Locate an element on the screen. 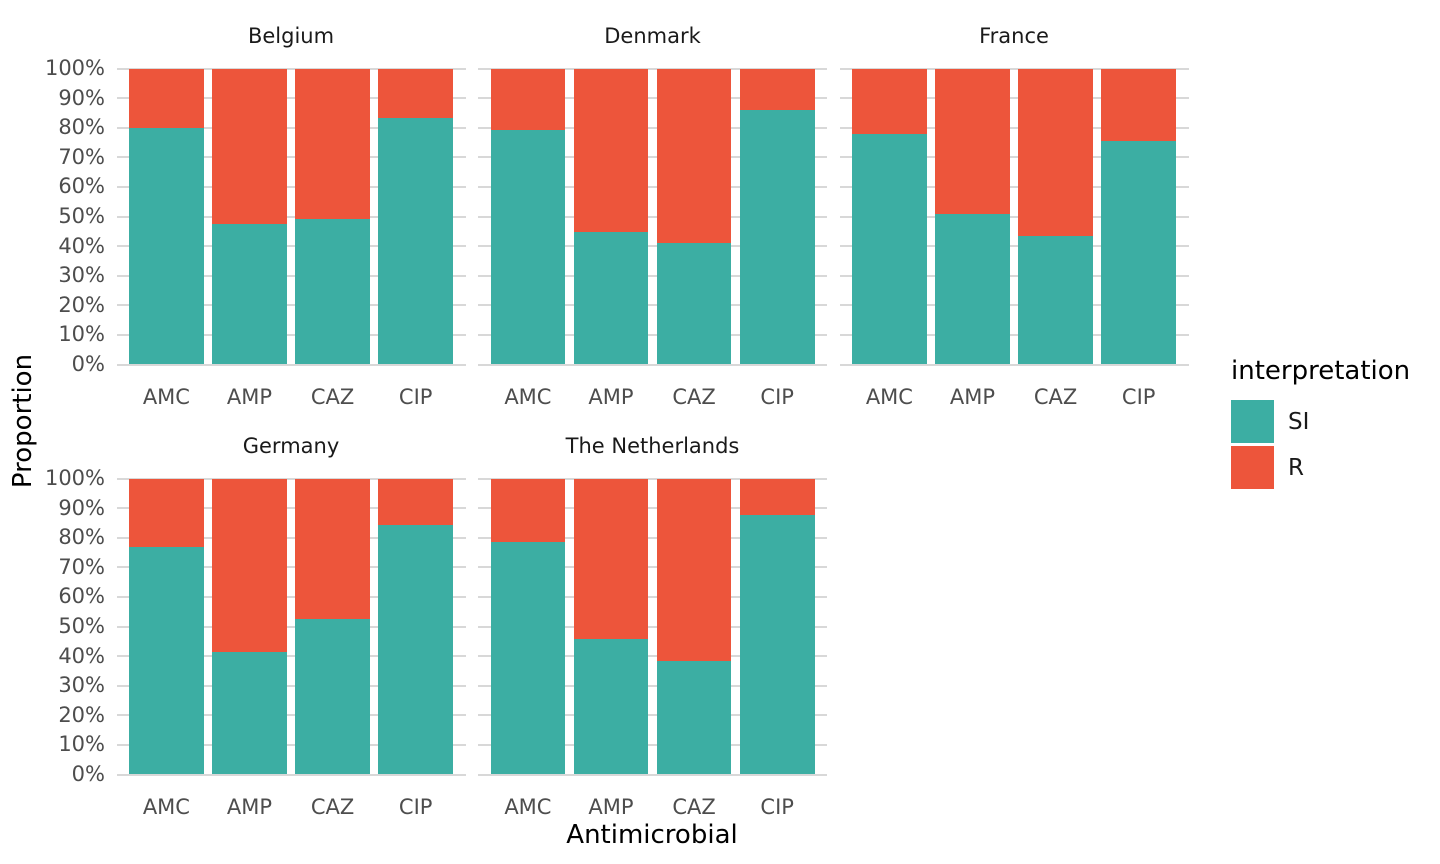  legend-item-r: R is located at coordinates (1320, 467).